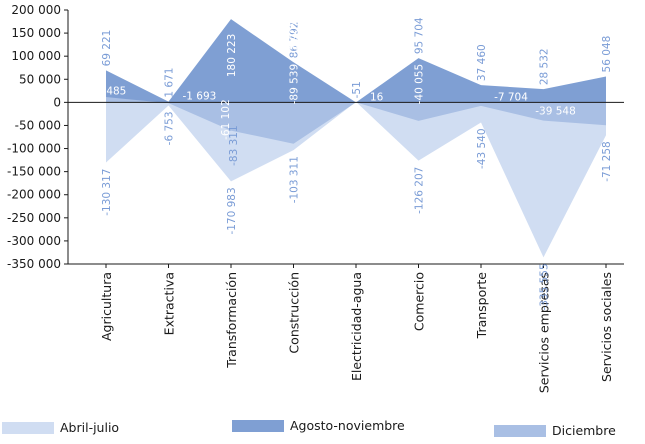 The width and height of the screenshot is (645, 444). Describe the element at coordinates (34, 264) in the screenshot. I see `y-tick-label: -350 000` at that location.